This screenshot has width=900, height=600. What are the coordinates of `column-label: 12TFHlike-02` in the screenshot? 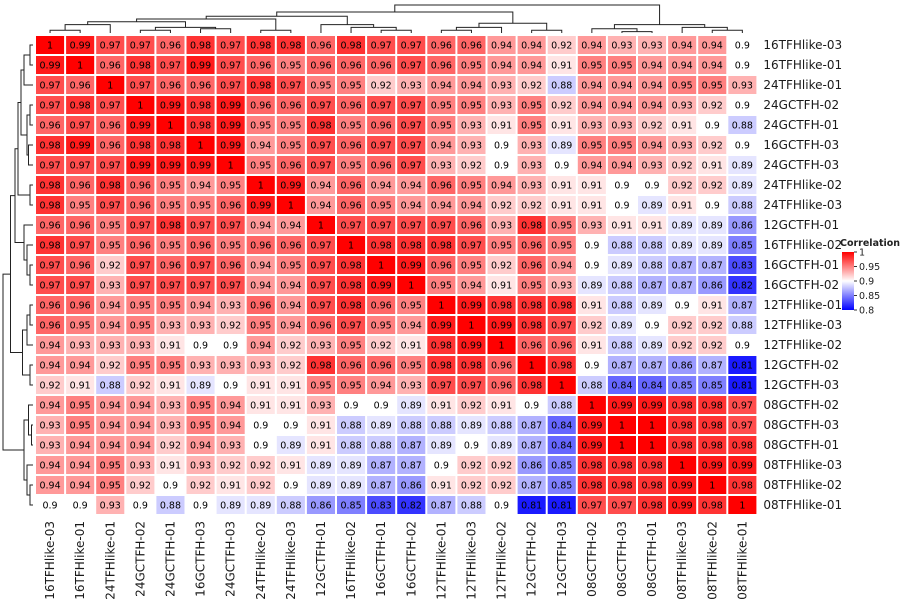 It's located at (502, 560).